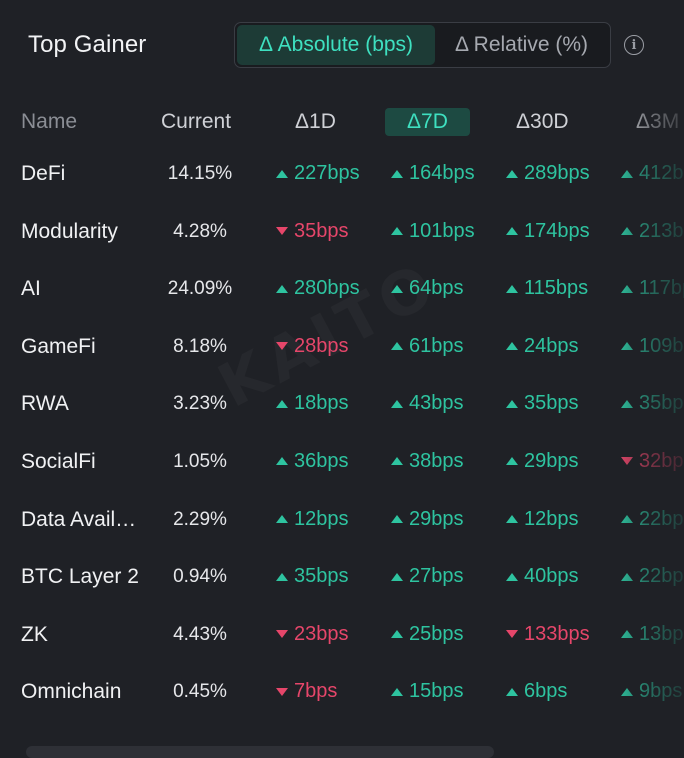 Image resolution: width=684 pixels, height=758 pixels. I want to click on change-30d: 24bps, so click(542, 346).